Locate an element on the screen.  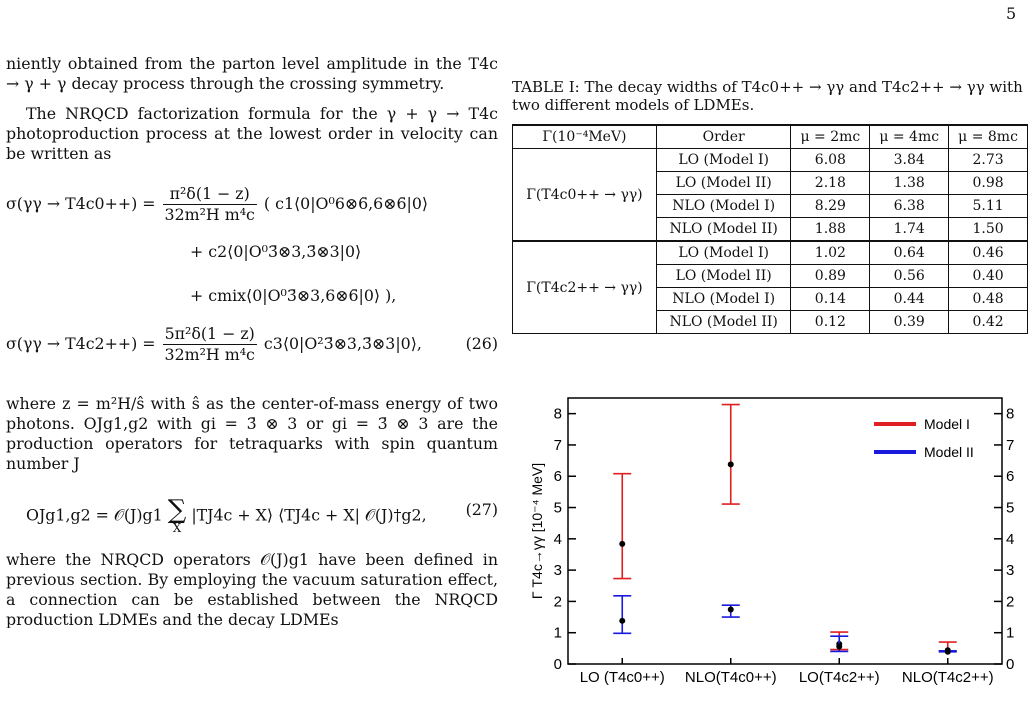
value-cell: 0.44 is located at coordinates (909, 299).